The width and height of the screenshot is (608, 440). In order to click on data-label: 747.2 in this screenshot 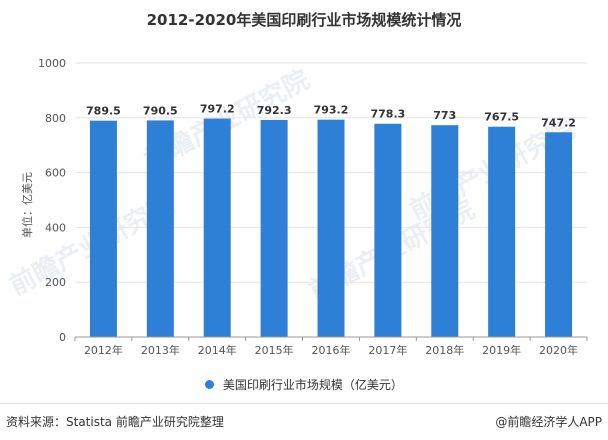, I will do `click(558, 122)`.